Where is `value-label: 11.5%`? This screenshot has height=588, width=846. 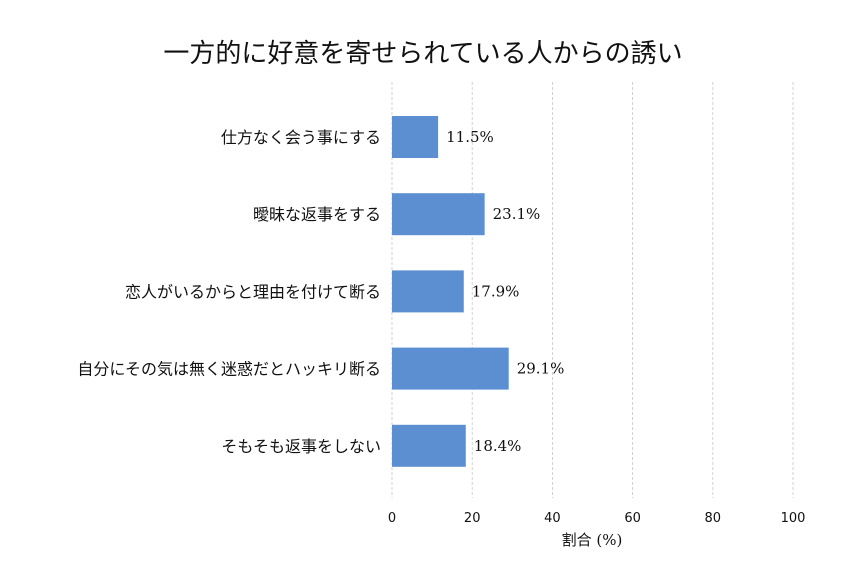 value-label: 11.5% is located at coordinates (470, 137).